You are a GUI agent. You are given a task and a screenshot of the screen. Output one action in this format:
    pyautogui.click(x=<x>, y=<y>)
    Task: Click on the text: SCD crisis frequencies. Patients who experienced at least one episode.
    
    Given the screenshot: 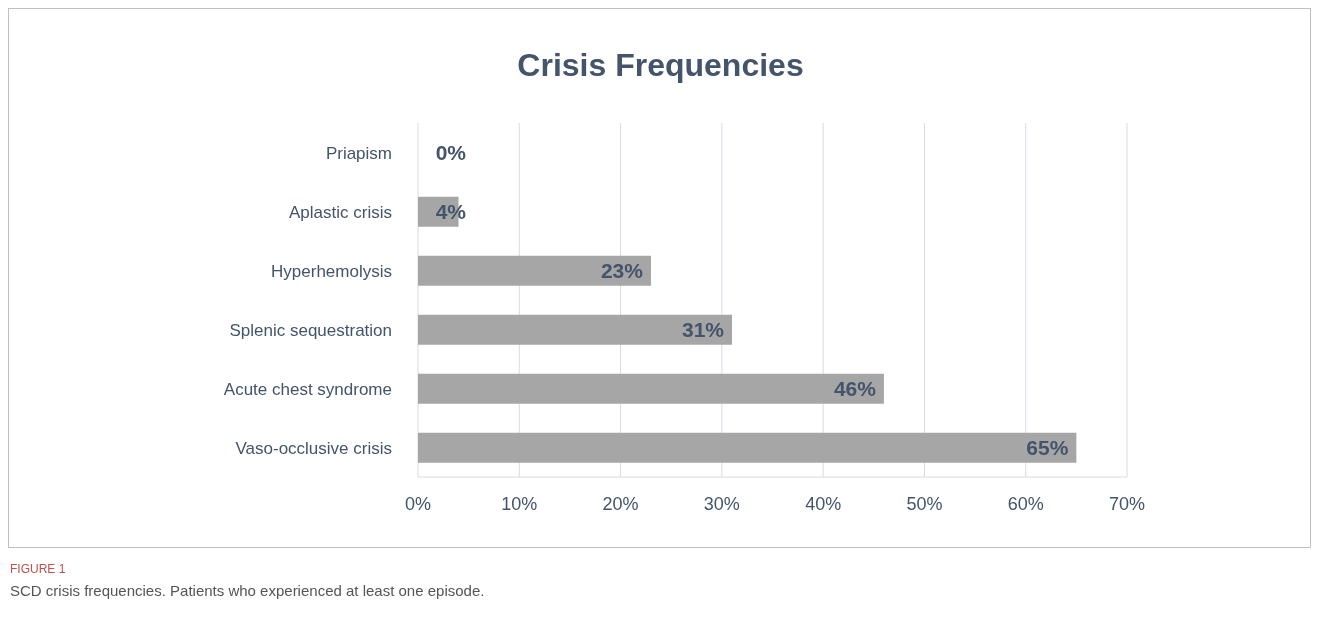 What is the action you would take?
    pyautogui.click(x=248, y=590)
    